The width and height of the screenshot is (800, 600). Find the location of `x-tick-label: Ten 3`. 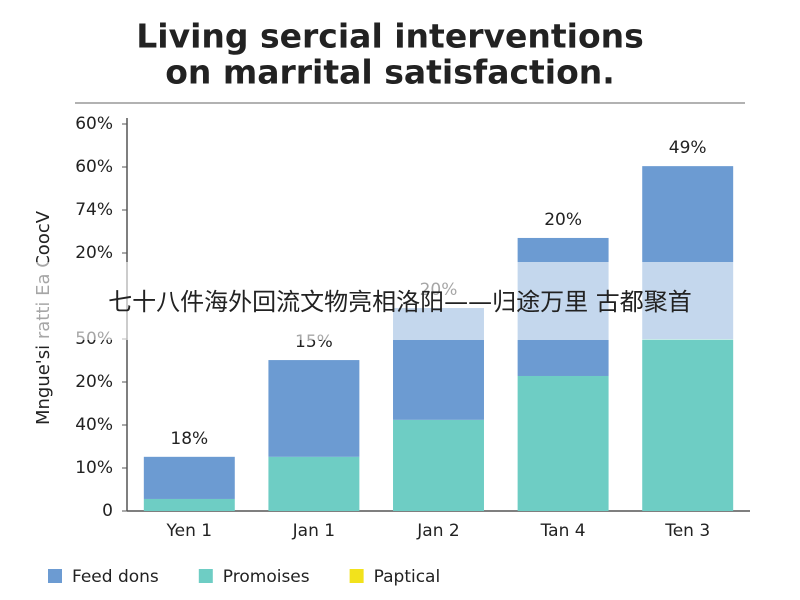

x-tick-label: Ten 3 is located at coordinates (687, 531).